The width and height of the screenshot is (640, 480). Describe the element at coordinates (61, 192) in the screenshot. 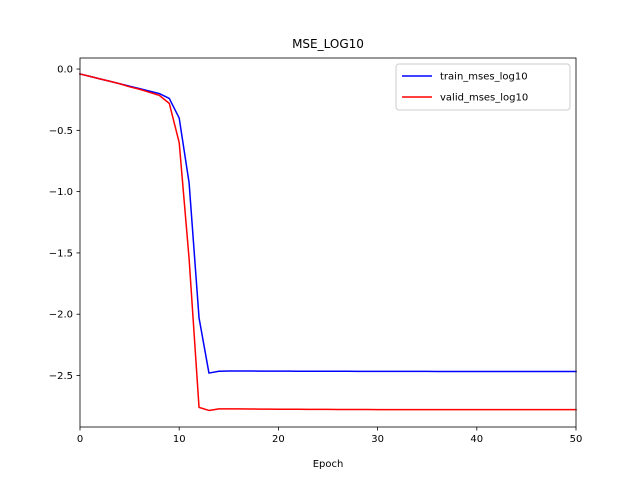

I see `y-tick-label--1: −1.0` at that location.